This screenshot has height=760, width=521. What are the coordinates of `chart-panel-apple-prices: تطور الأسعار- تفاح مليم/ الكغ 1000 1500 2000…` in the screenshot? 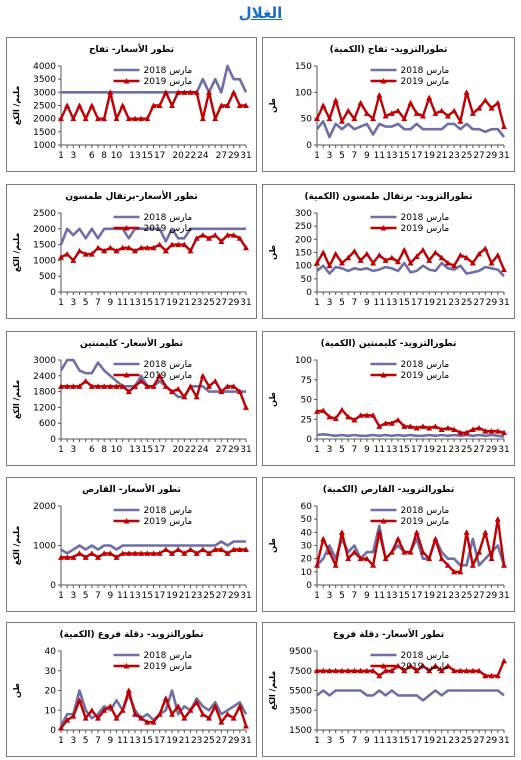 It's located at (131, 104).